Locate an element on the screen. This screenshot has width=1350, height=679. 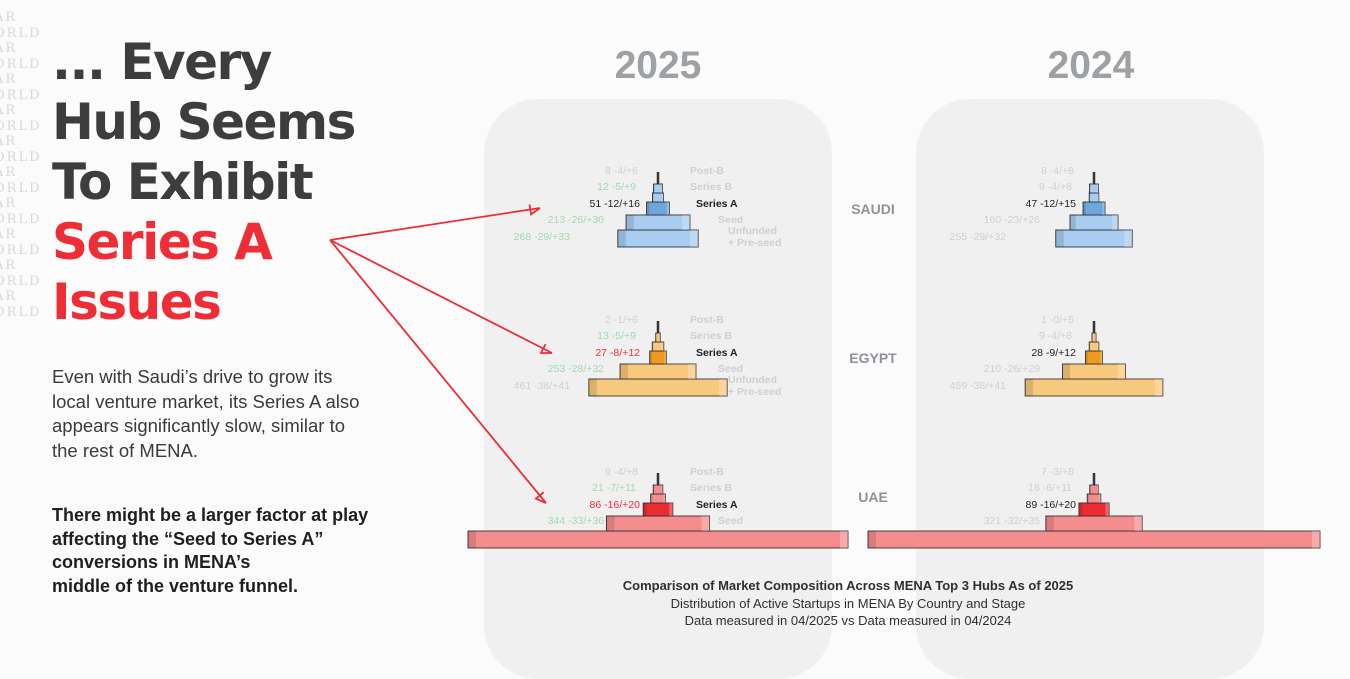
value-label-egypt-y2025-stage-2: 27 -8/+12 is located at coordinates (617, 353).